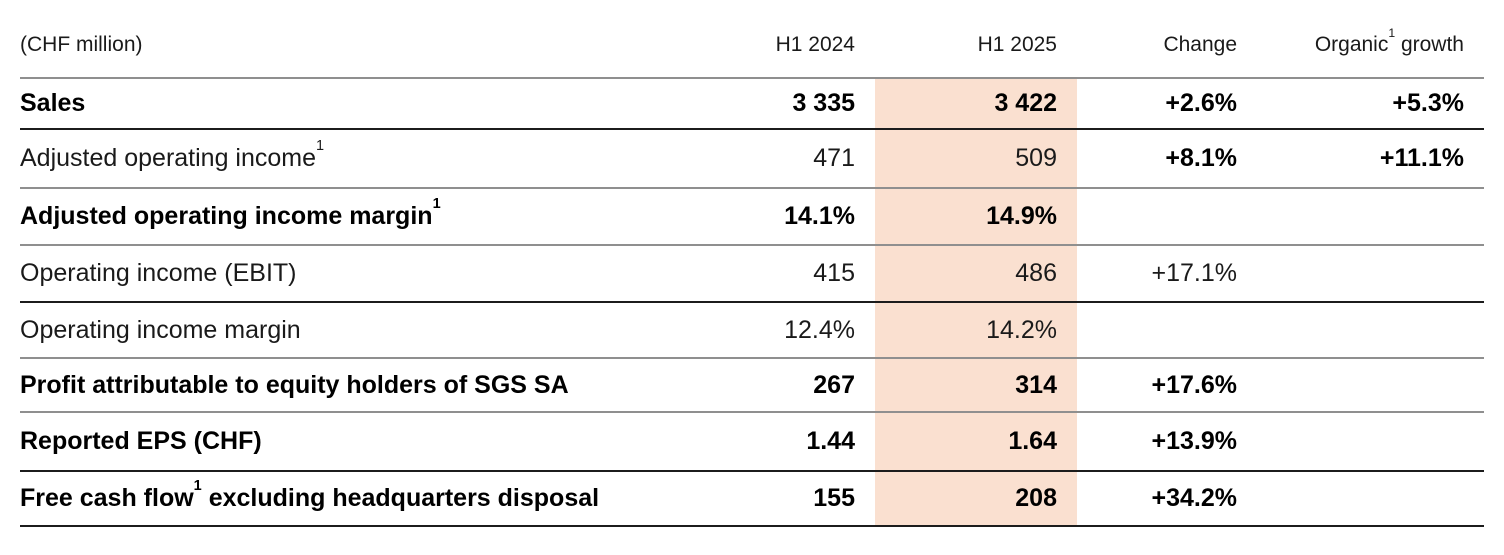  What do you see at coordinates (1021, 216) in the screenshot?
I see `value-h1-2025: 14.9%` at bounding box center [1021, 216].